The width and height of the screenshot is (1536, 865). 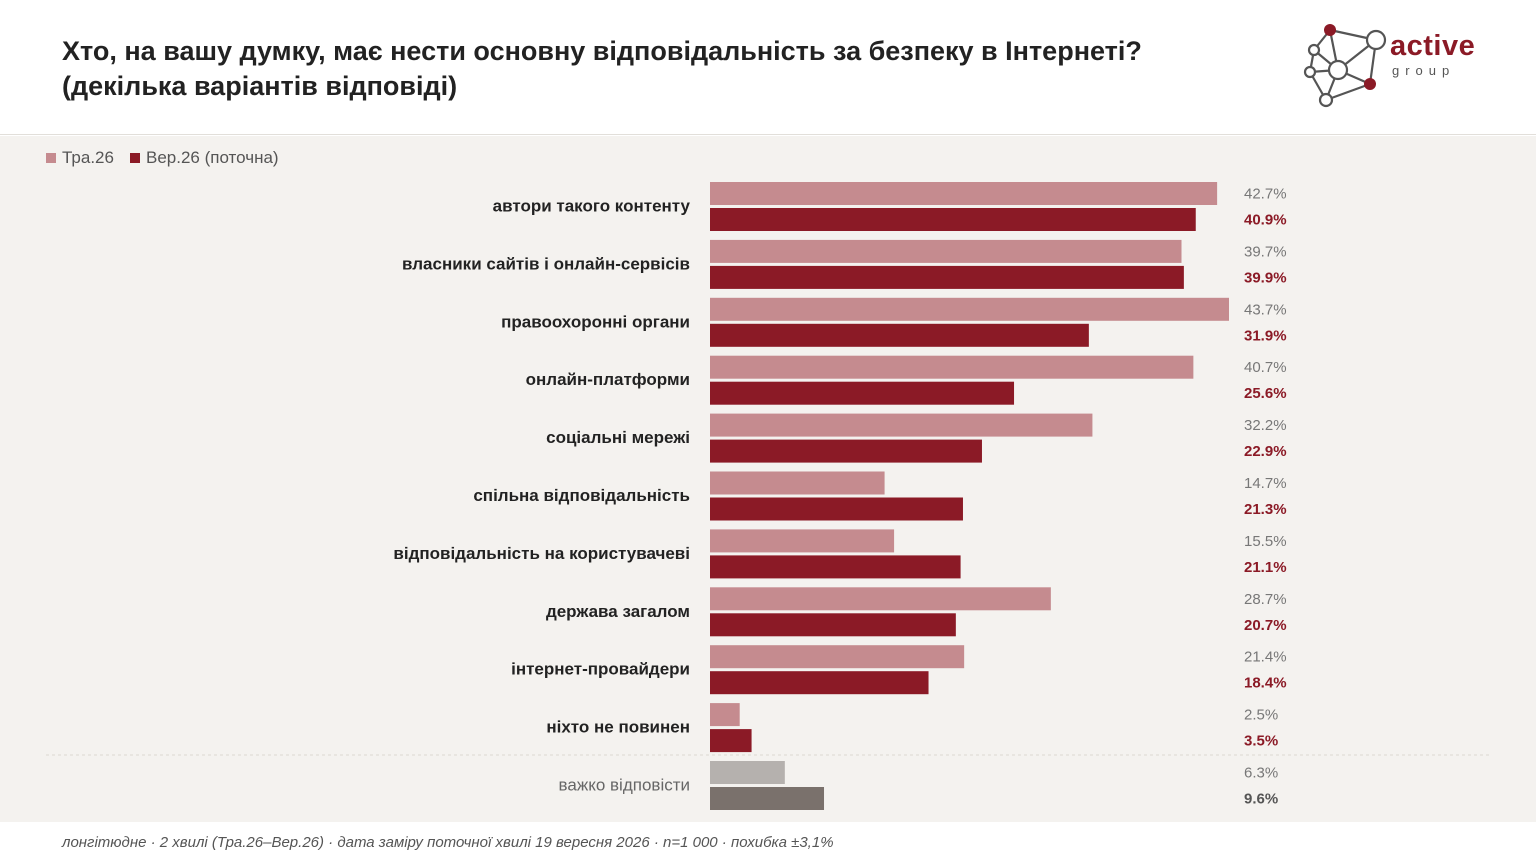 I want to click on legend-item-prev: Тра.26, so click(x=80, y=158).